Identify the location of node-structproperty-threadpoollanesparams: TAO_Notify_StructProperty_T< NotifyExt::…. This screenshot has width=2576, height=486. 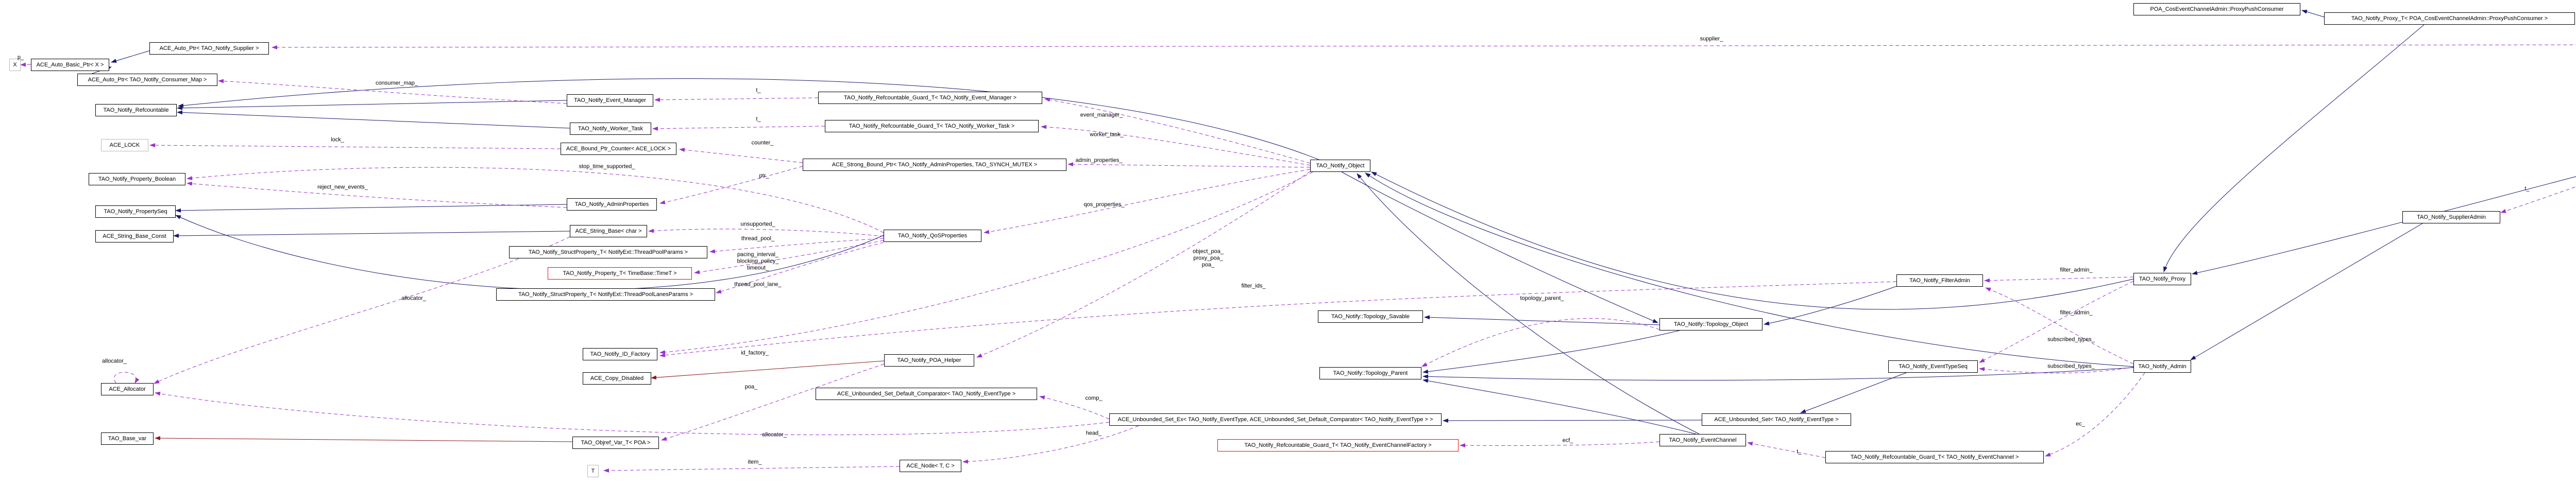
(605, 294).